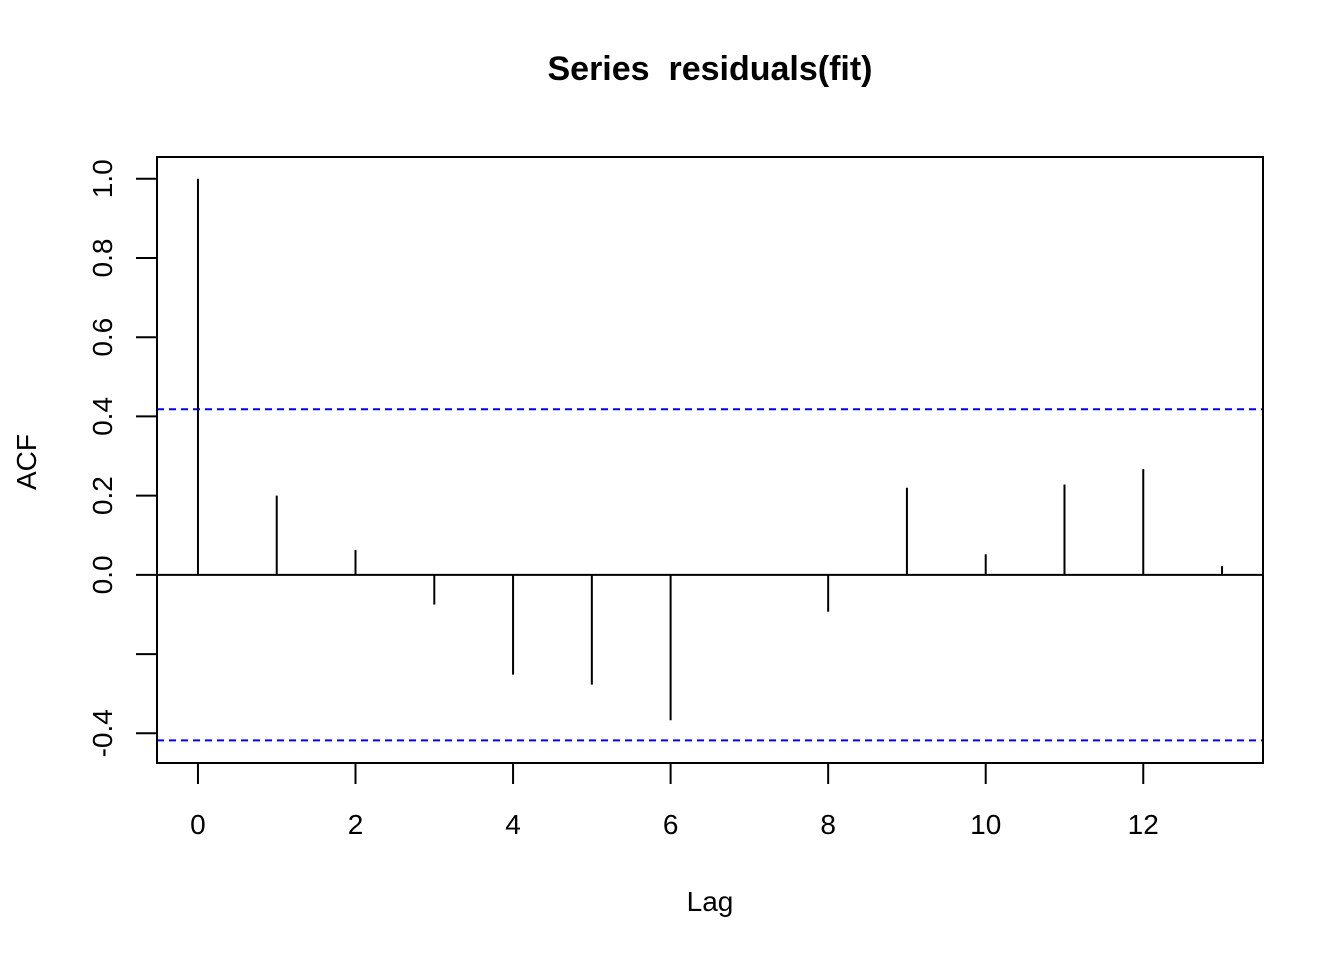  What do you see at coordinates (198, 824) in the screenshot?
I see `x-tick-label: 0` at bounding box center [198, 824].